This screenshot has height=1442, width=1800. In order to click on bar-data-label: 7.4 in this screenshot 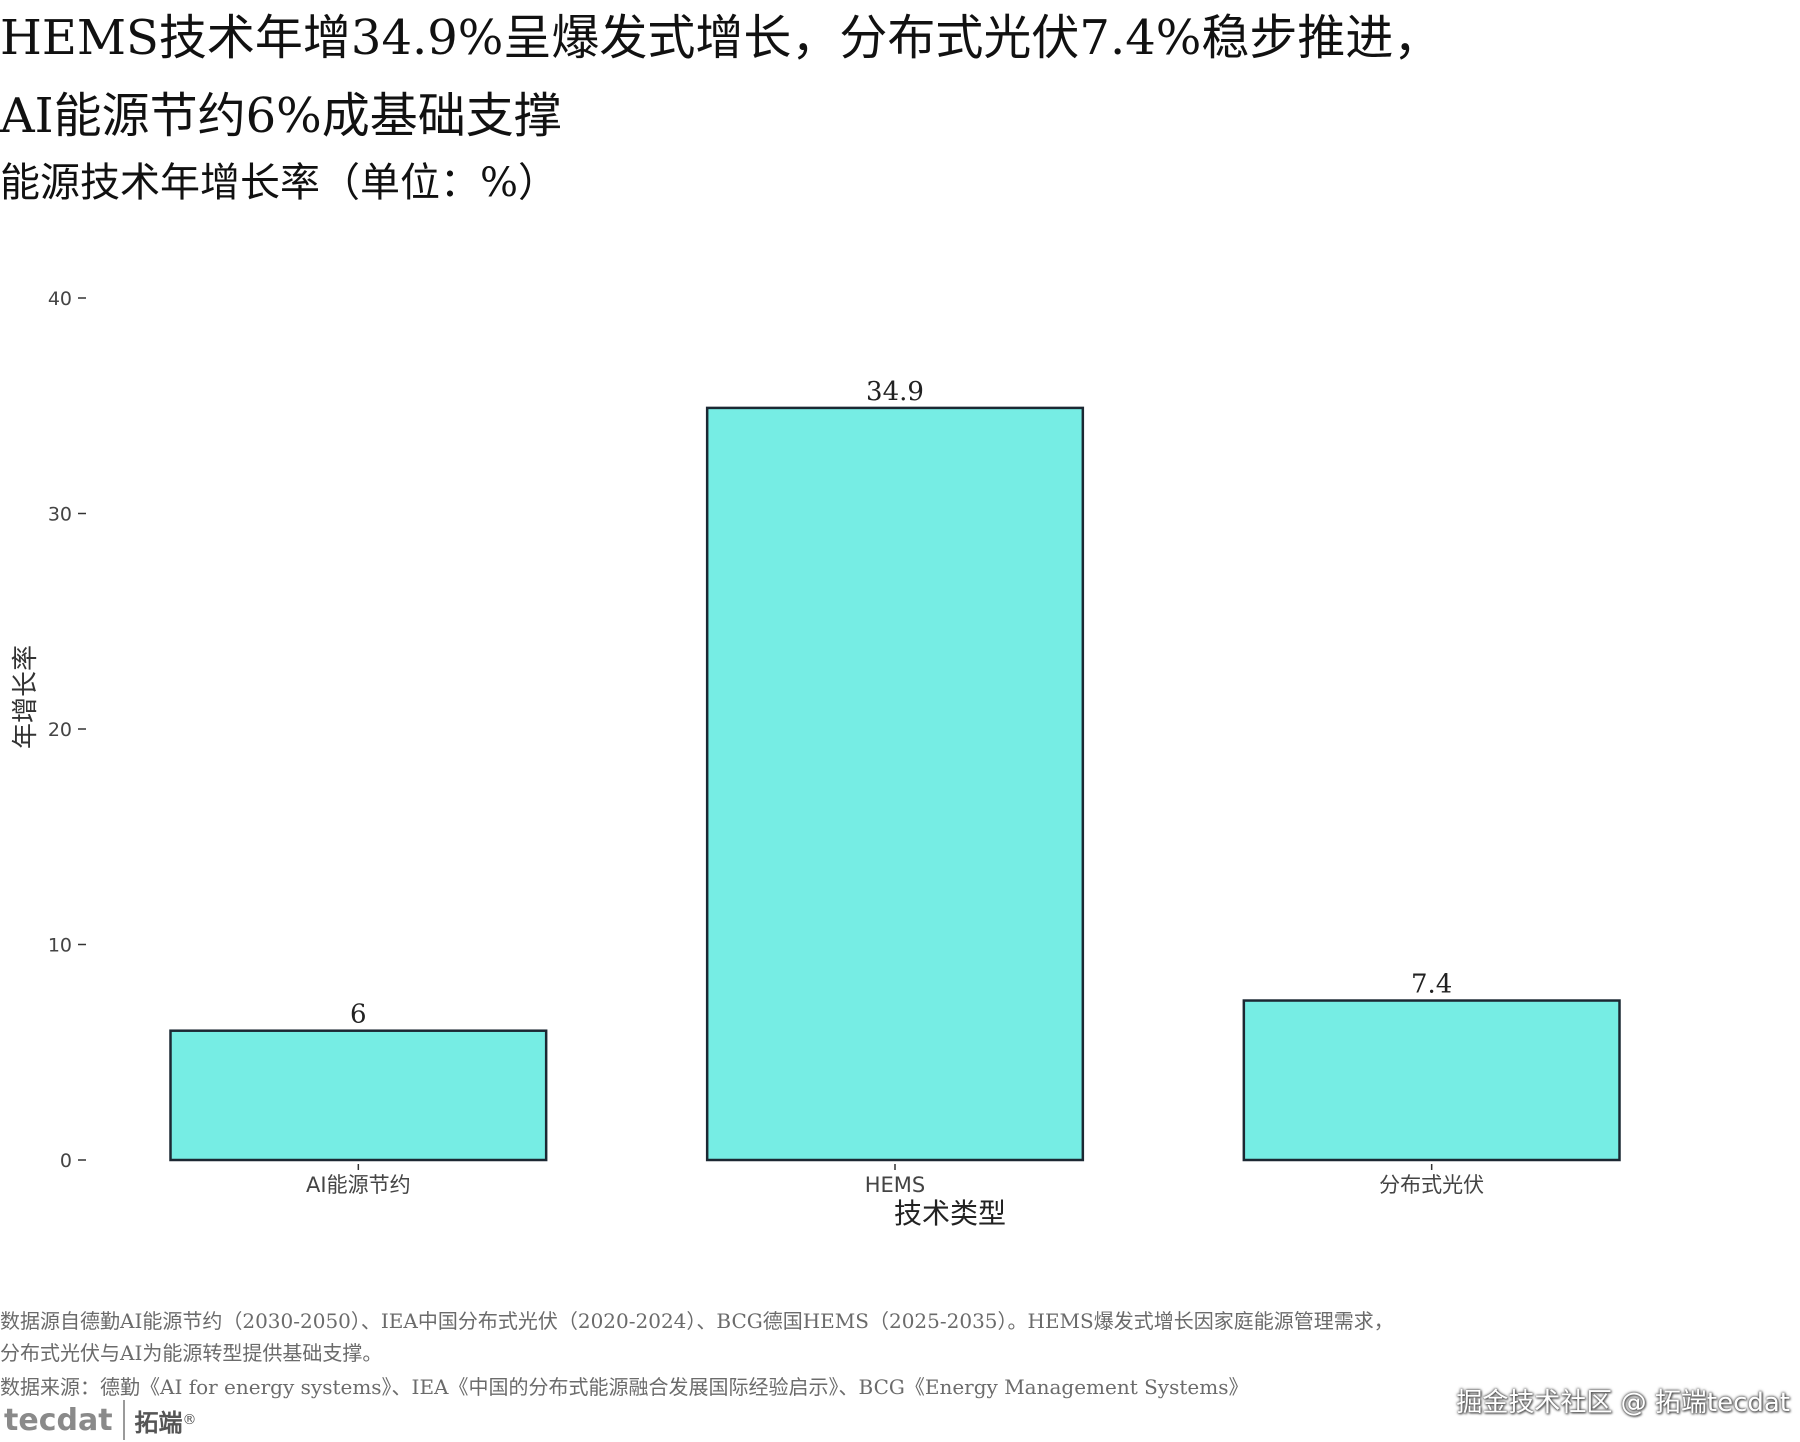, I will do `click(1431, 985)`.